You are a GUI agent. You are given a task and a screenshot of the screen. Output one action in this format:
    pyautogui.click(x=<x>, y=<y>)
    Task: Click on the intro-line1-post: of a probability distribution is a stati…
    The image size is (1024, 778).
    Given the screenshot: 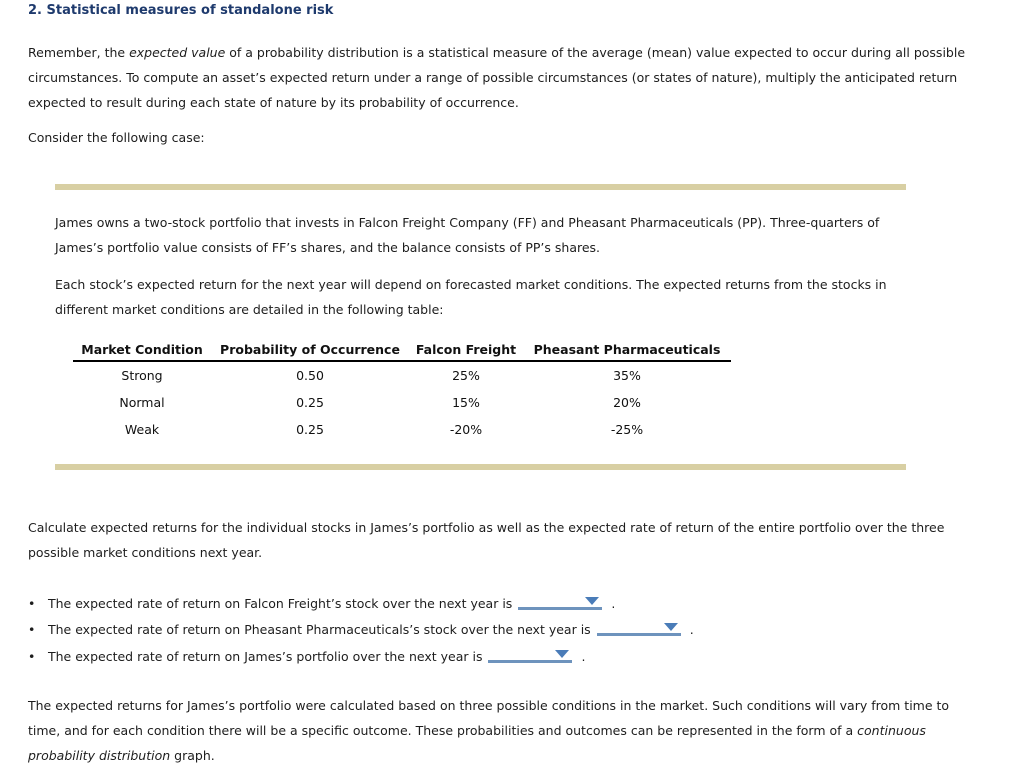 What is the action you would take?
    pyautogui.click(x=595, y=52)
    